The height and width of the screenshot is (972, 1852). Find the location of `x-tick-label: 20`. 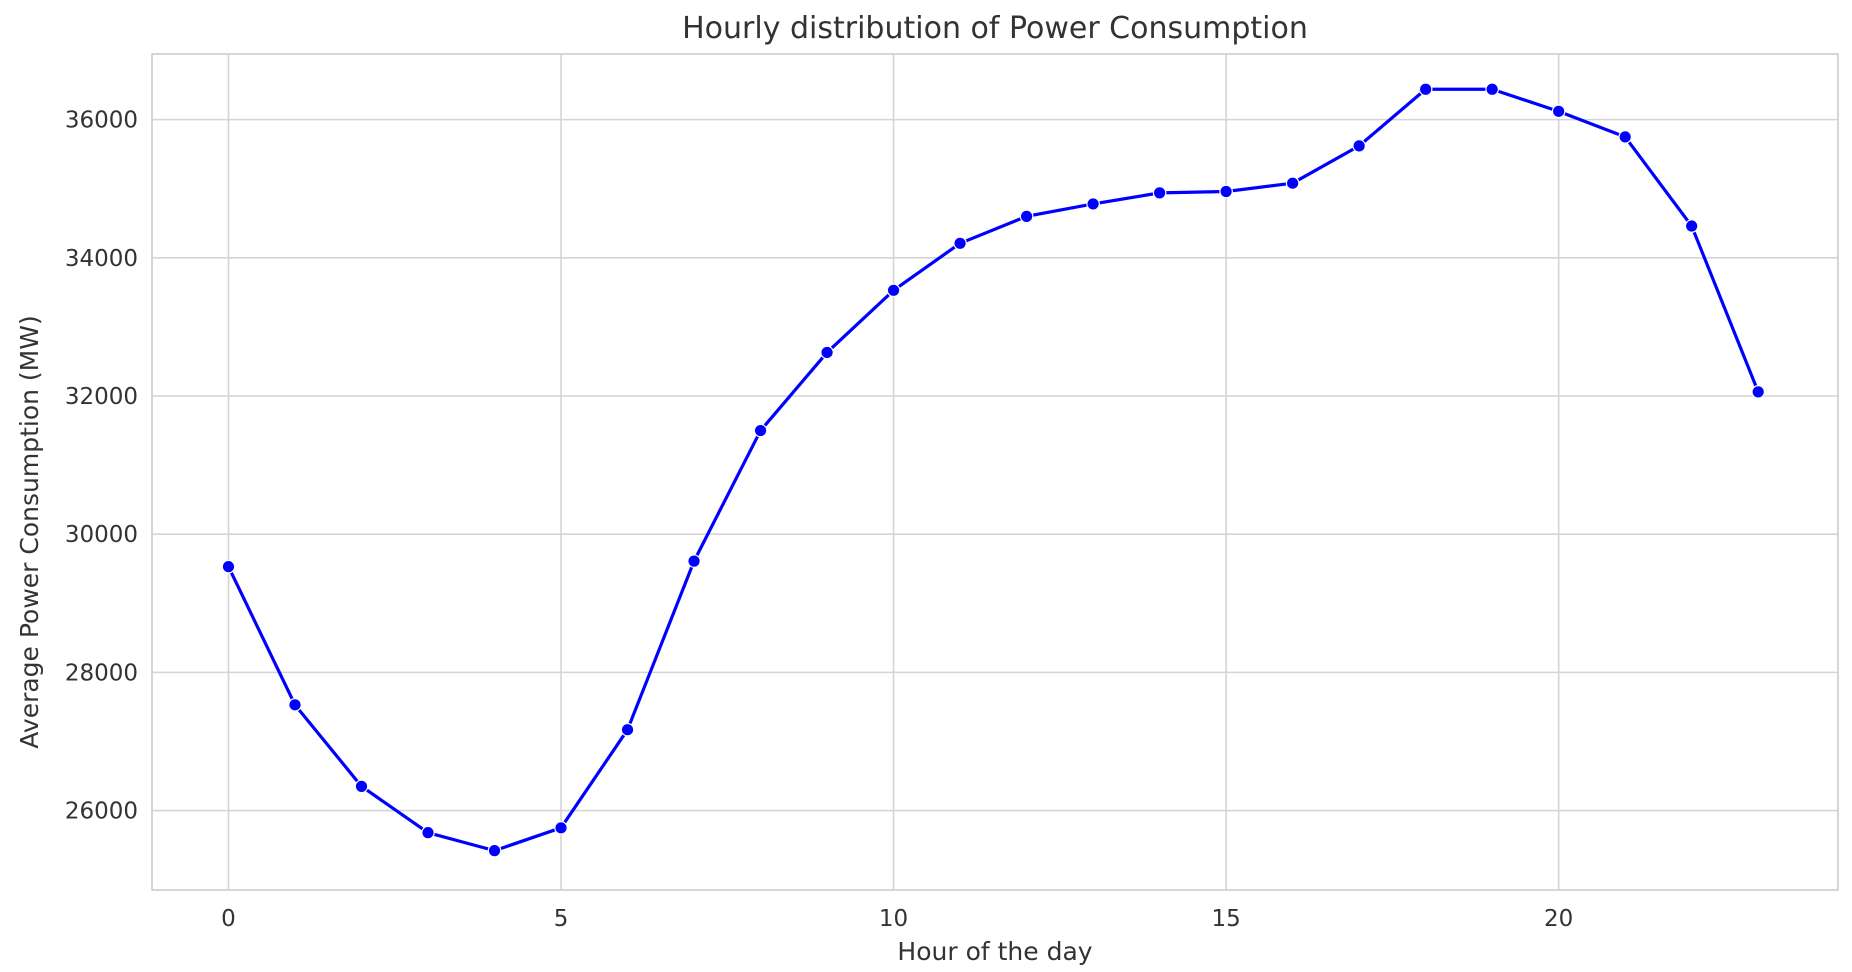

x-tick-label: 20 is located at coordinates (1558, 919).